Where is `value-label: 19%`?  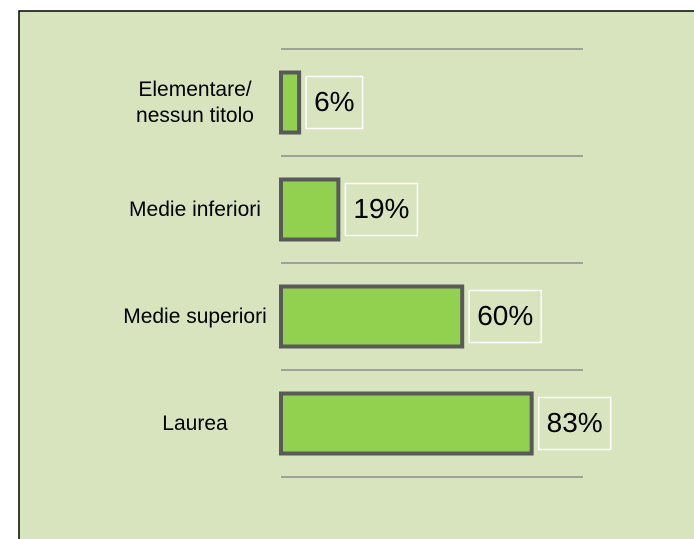 value-label: 19% is located at coordinates (381, 208).